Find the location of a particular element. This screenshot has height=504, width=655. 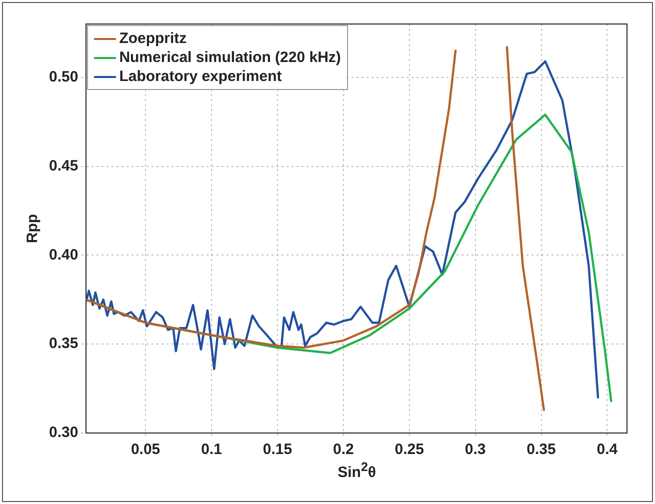

y-tick-label: 0.35 is located at coordinates (63, 343).